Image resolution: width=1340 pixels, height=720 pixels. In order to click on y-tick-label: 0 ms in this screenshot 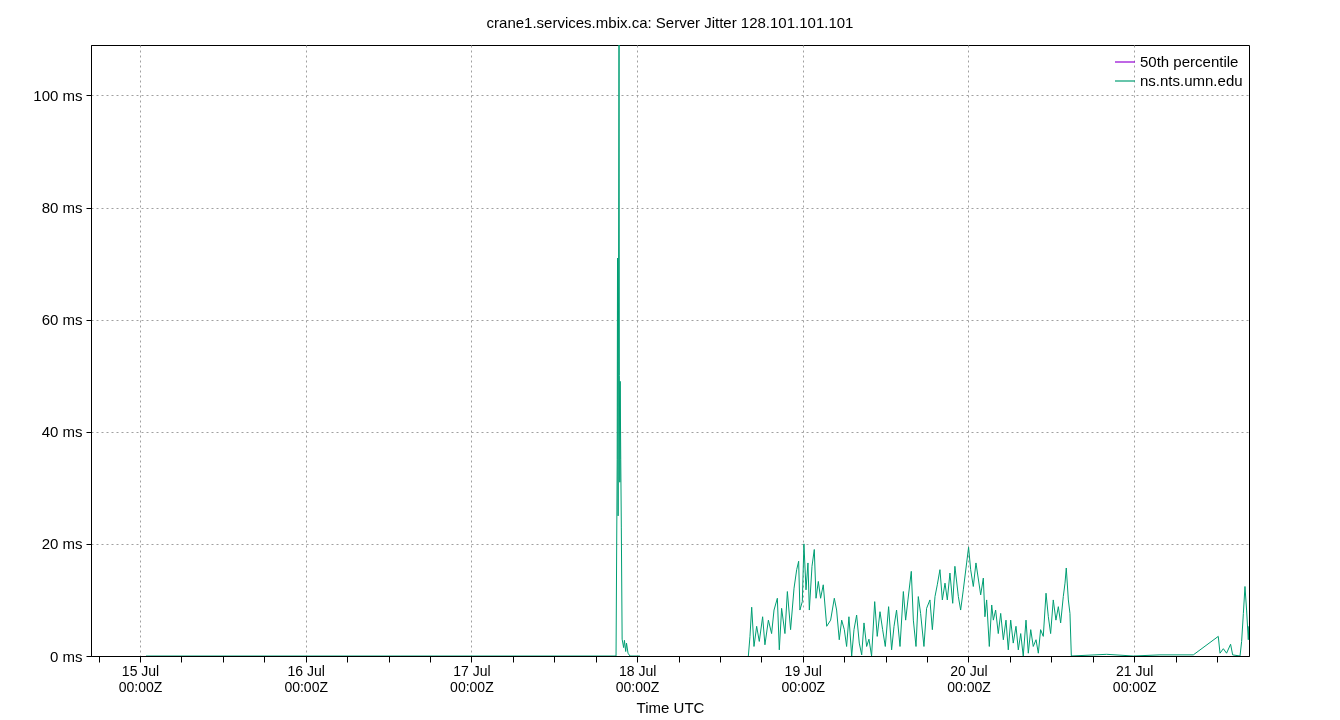, I will do `click(66, 656)`.